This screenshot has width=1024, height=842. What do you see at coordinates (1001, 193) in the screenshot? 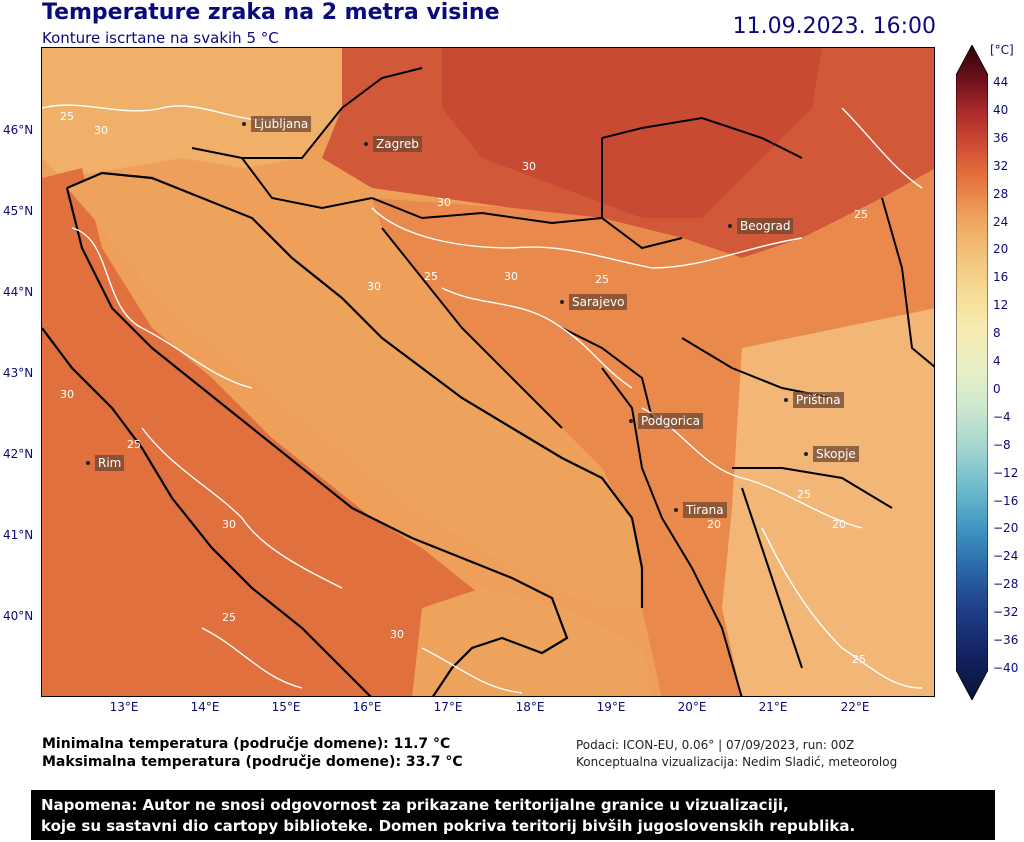
I see `colorbar-tick: 28` at bounding box center [1001, 193].